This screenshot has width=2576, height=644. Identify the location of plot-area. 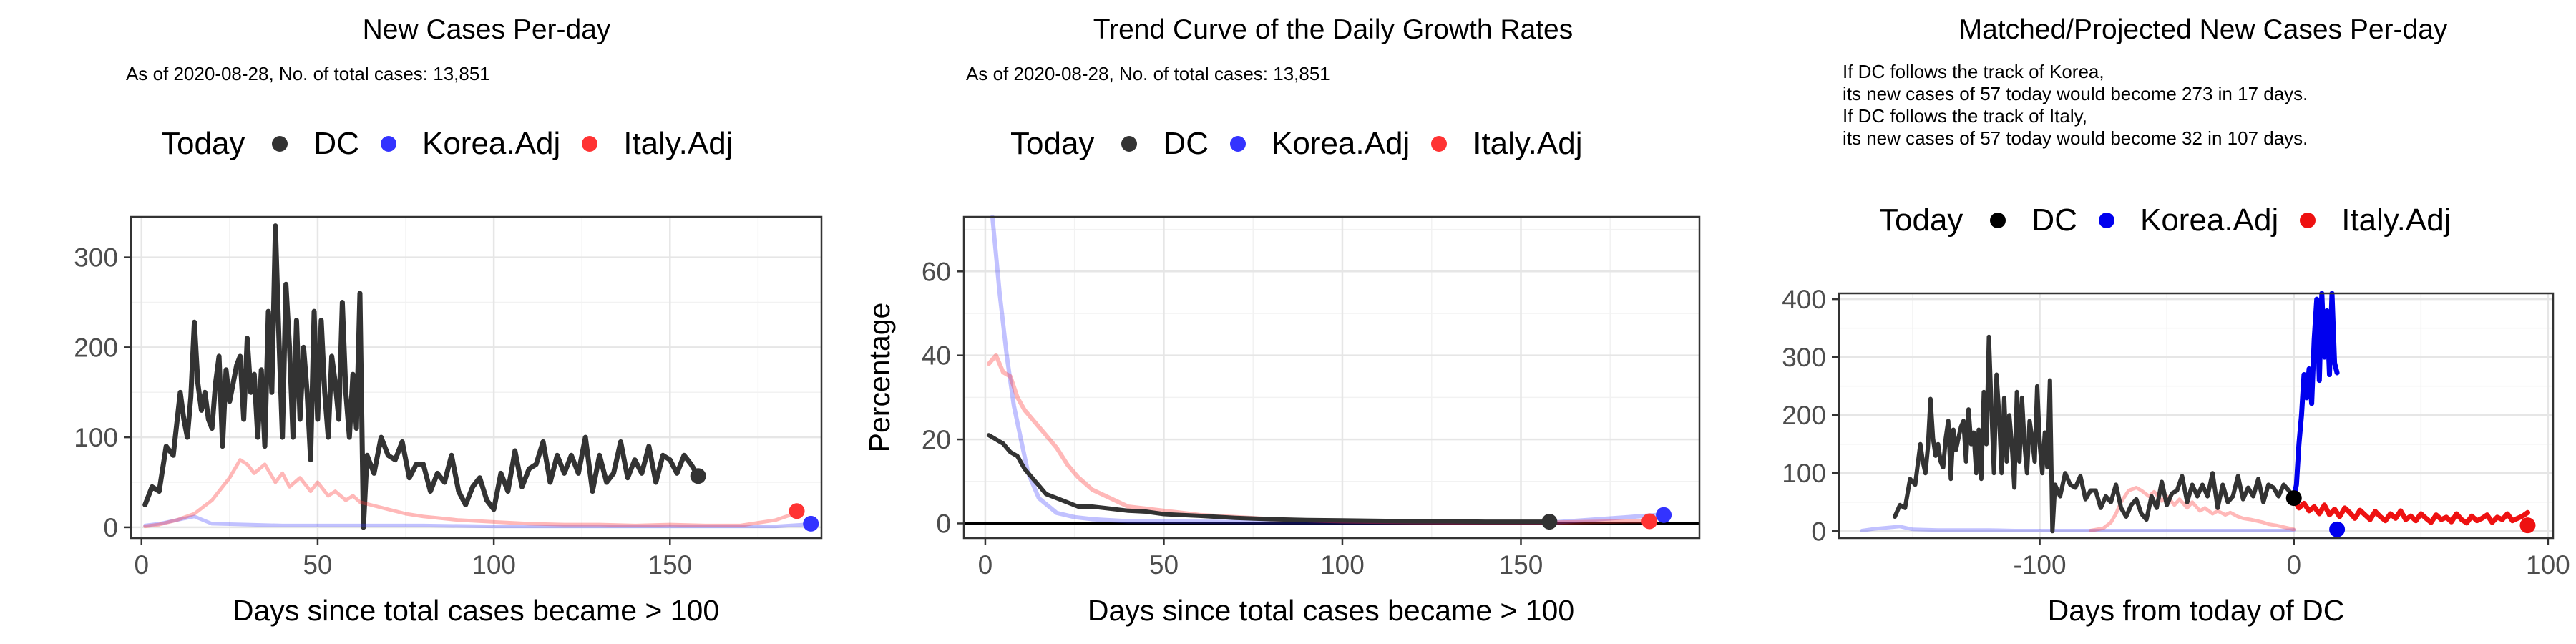
(1331, 377).